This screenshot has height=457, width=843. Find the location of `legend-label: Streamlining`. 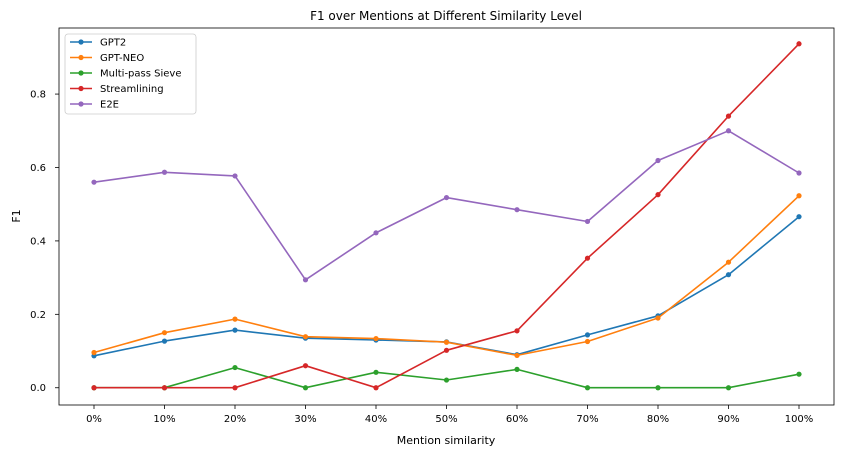

legend-label: Streamlining is located at coordinates (132, 89).